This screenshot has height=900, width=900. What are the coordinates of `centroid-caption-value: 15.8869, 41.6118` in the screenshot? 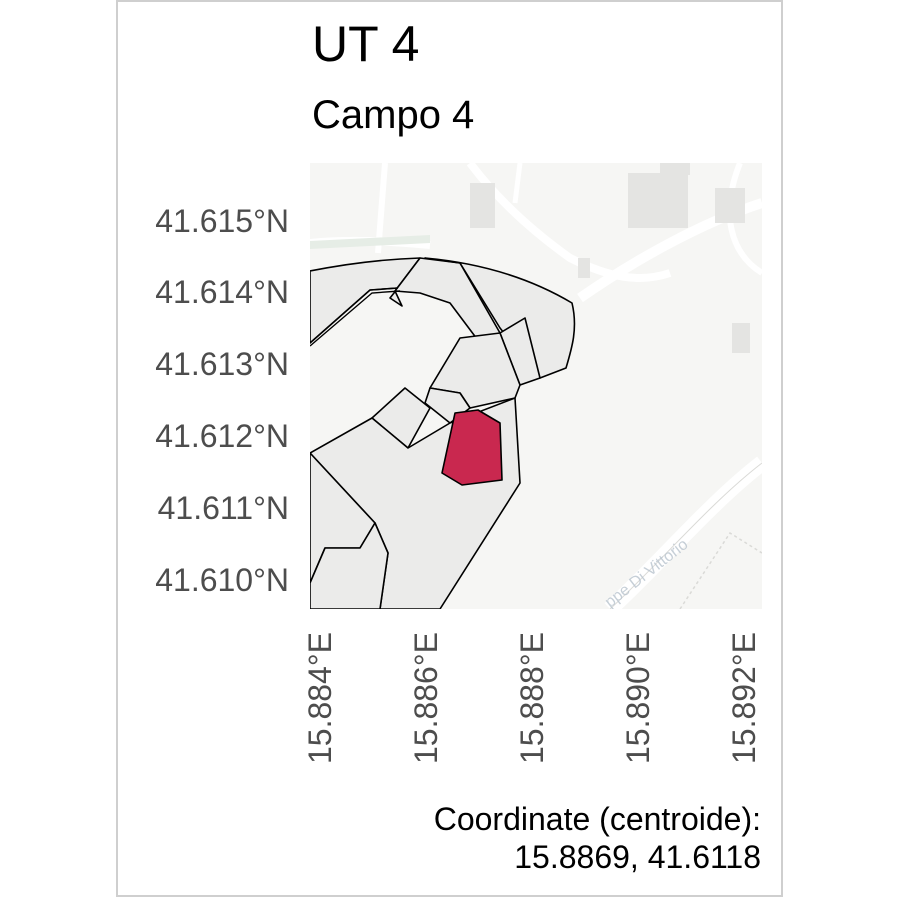 It's located at (637, 857).